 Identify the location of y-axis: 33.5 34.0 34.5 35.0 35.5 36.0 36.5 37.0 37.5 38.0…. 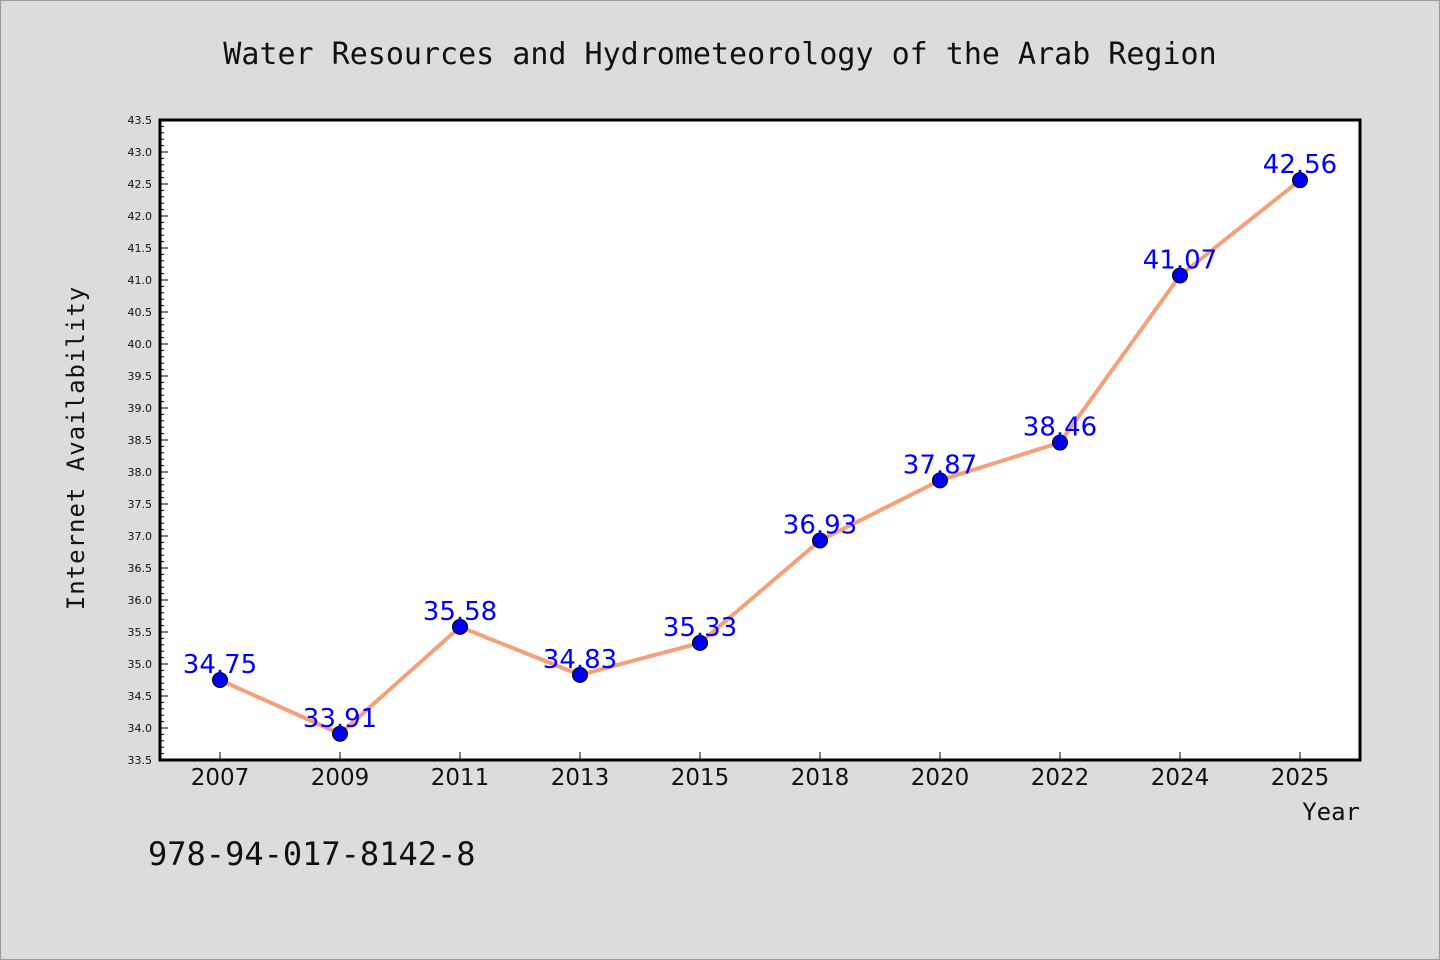
(148, 440).